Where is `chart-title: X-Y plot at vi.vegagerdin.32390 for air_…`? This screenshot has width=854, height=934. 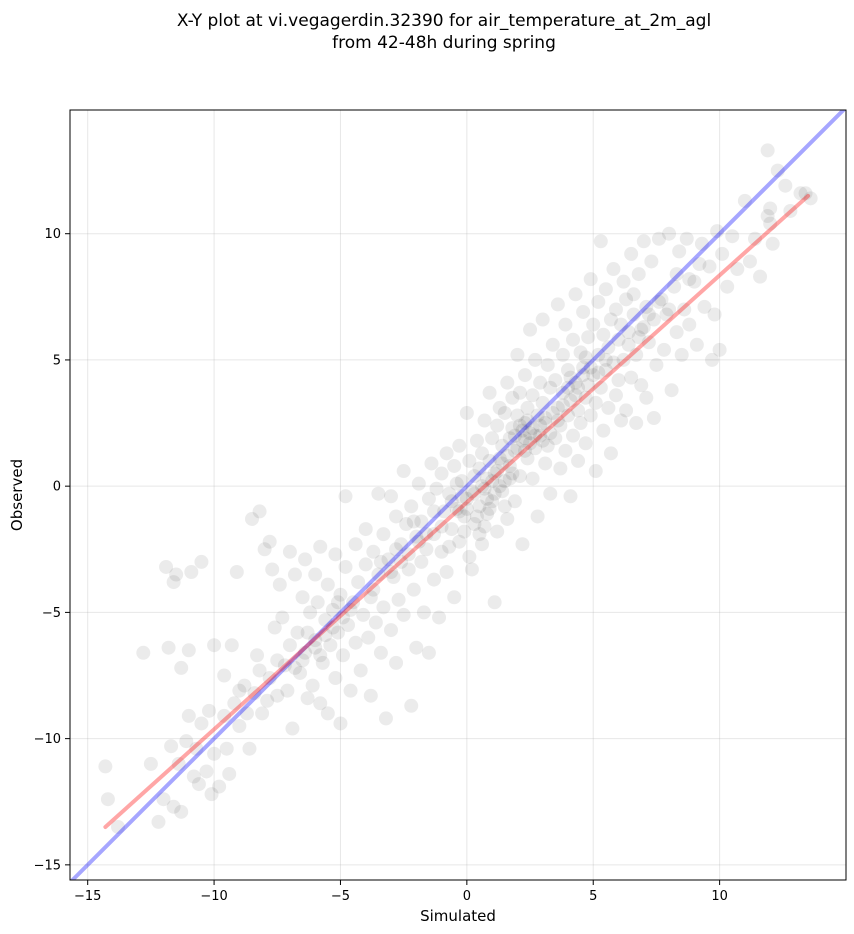
chart-title: X-Y plot at vi.vegagerdin.32390 for air_… is located at coordinates (444, 21).